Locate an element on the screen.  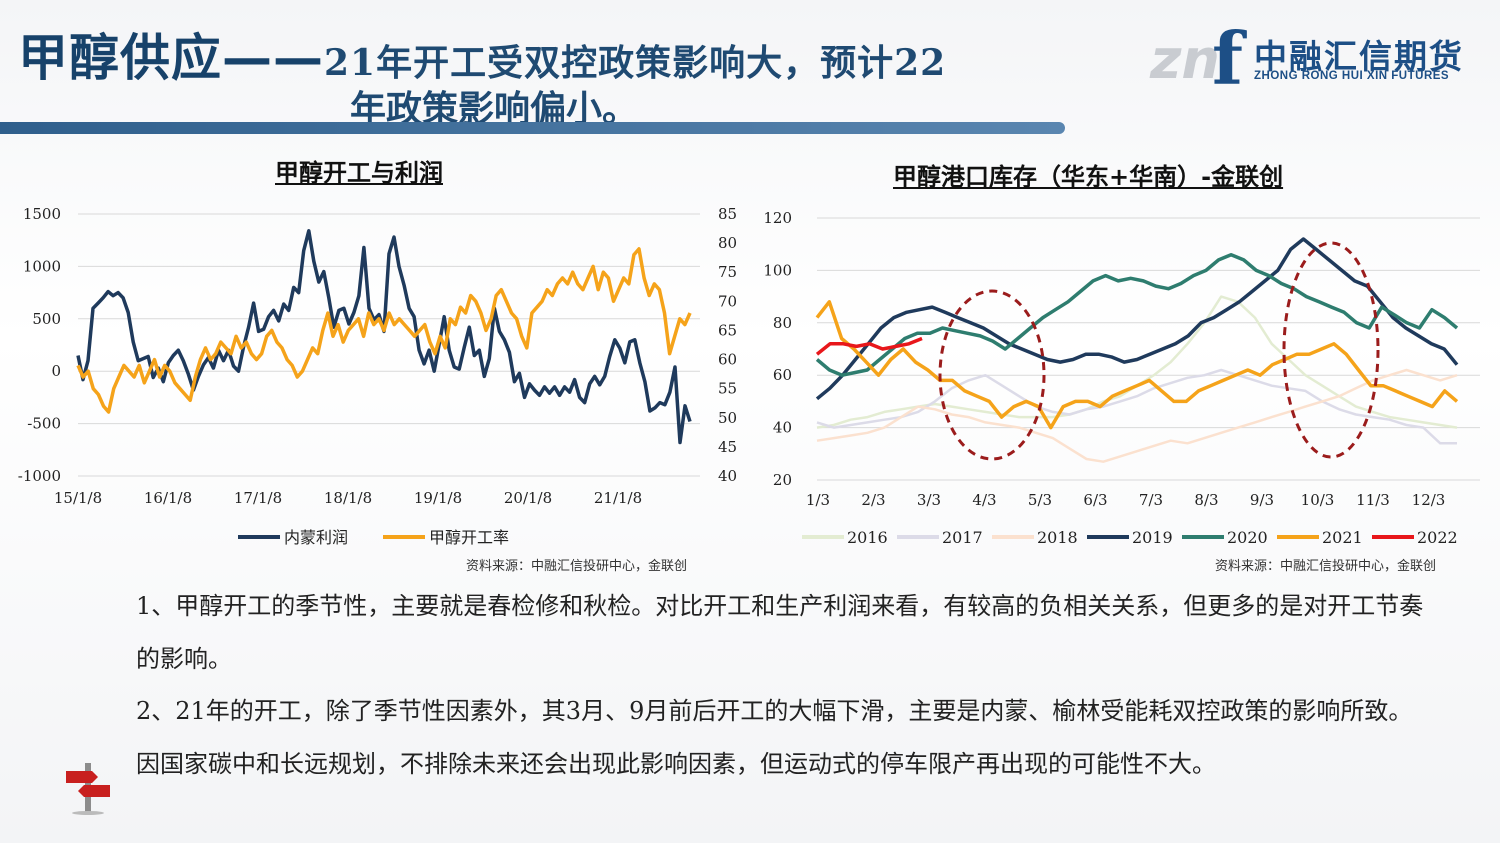
chart2-y-tick: 20 is located at coordinates (782, 480).